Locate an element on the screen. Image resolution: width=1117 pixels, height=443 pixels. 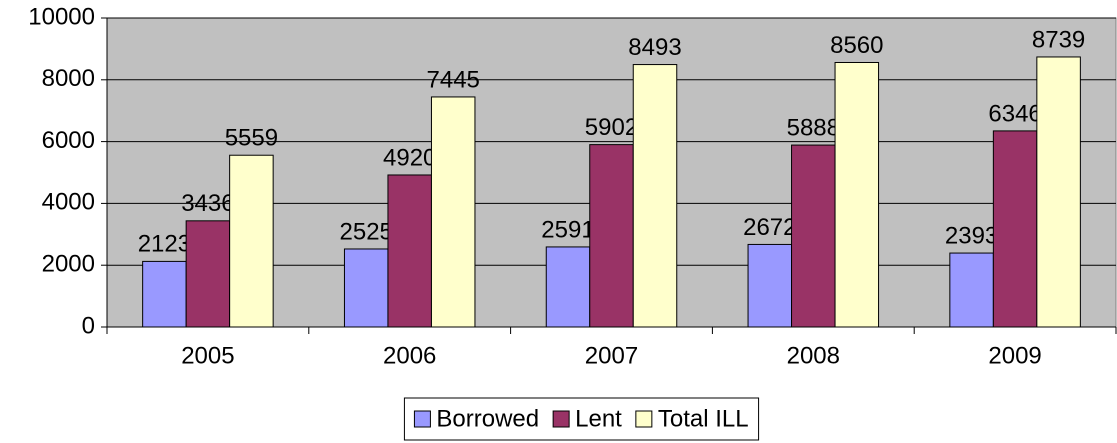
legend-label: Total ILL is located at coordinates (703, 418).